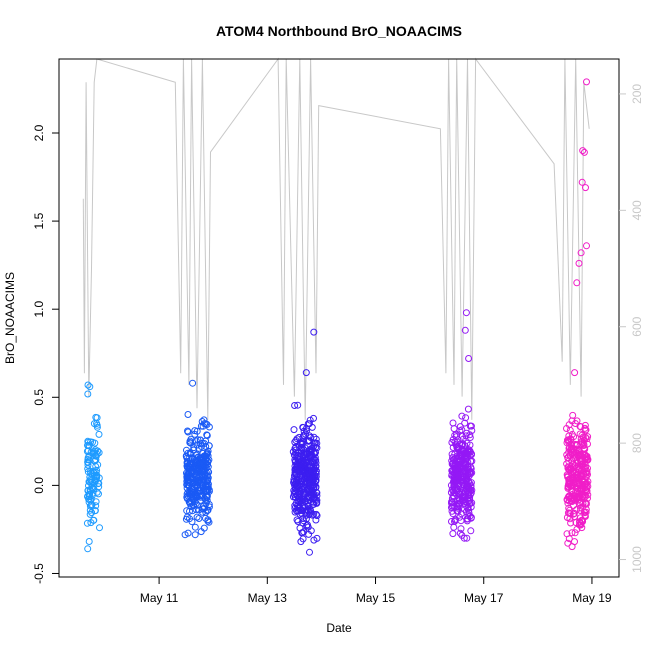  What do you see at coordinates (339, 628) in the screenshot?
I see `x-axis-label: Date` at bounding box center [339, 628].